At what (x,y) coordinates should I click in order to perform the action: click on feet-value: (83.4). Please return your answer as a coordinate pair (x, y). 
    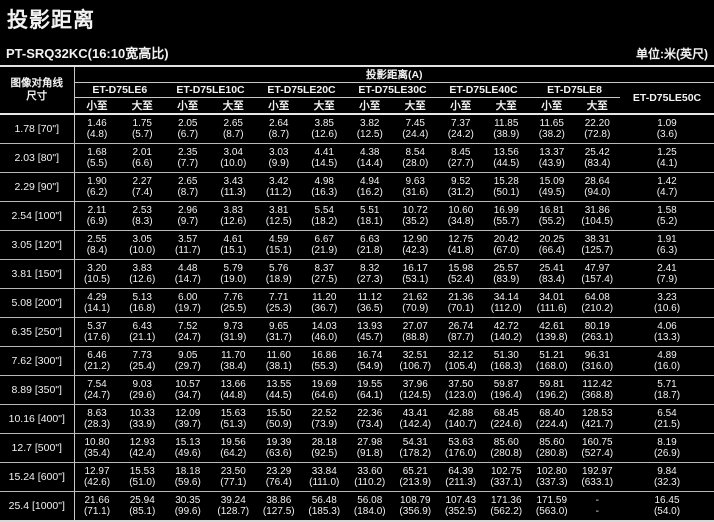
    Looking at the image, I should click on (551, 279).